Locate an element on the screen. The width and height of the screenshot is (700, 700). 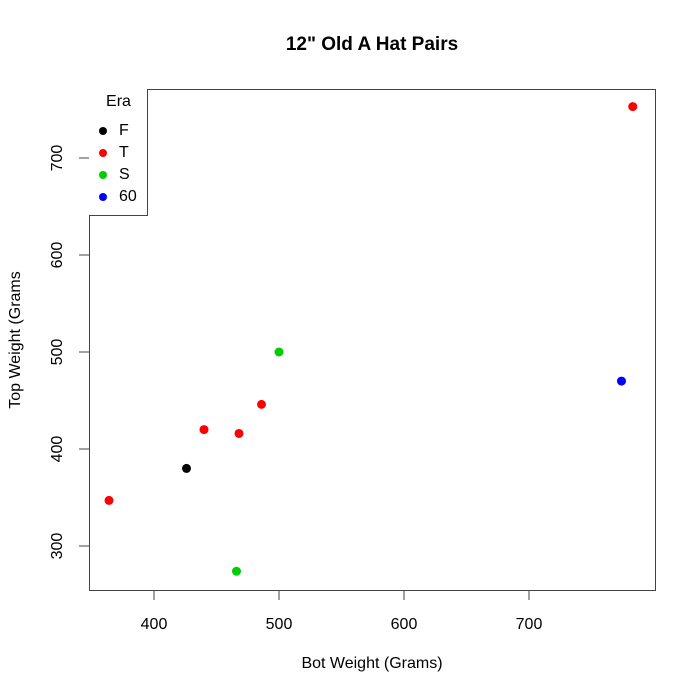
chart-title: 12" Old A Hat Pairs is located at coordinates (372, 44).